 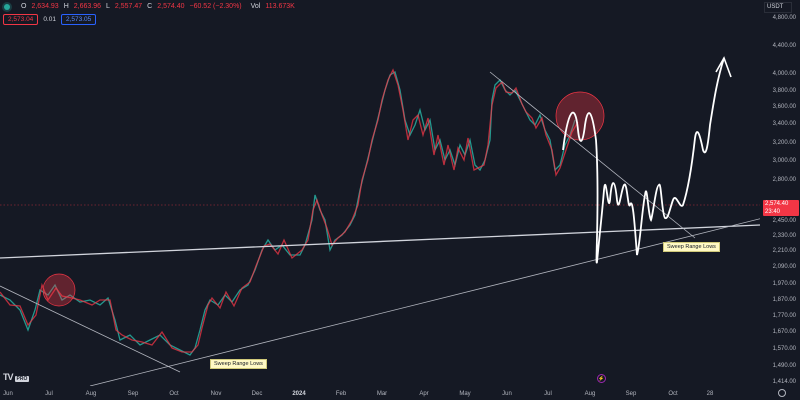 I want to click on pro-badge: PRO, so click(x=22, y=379).